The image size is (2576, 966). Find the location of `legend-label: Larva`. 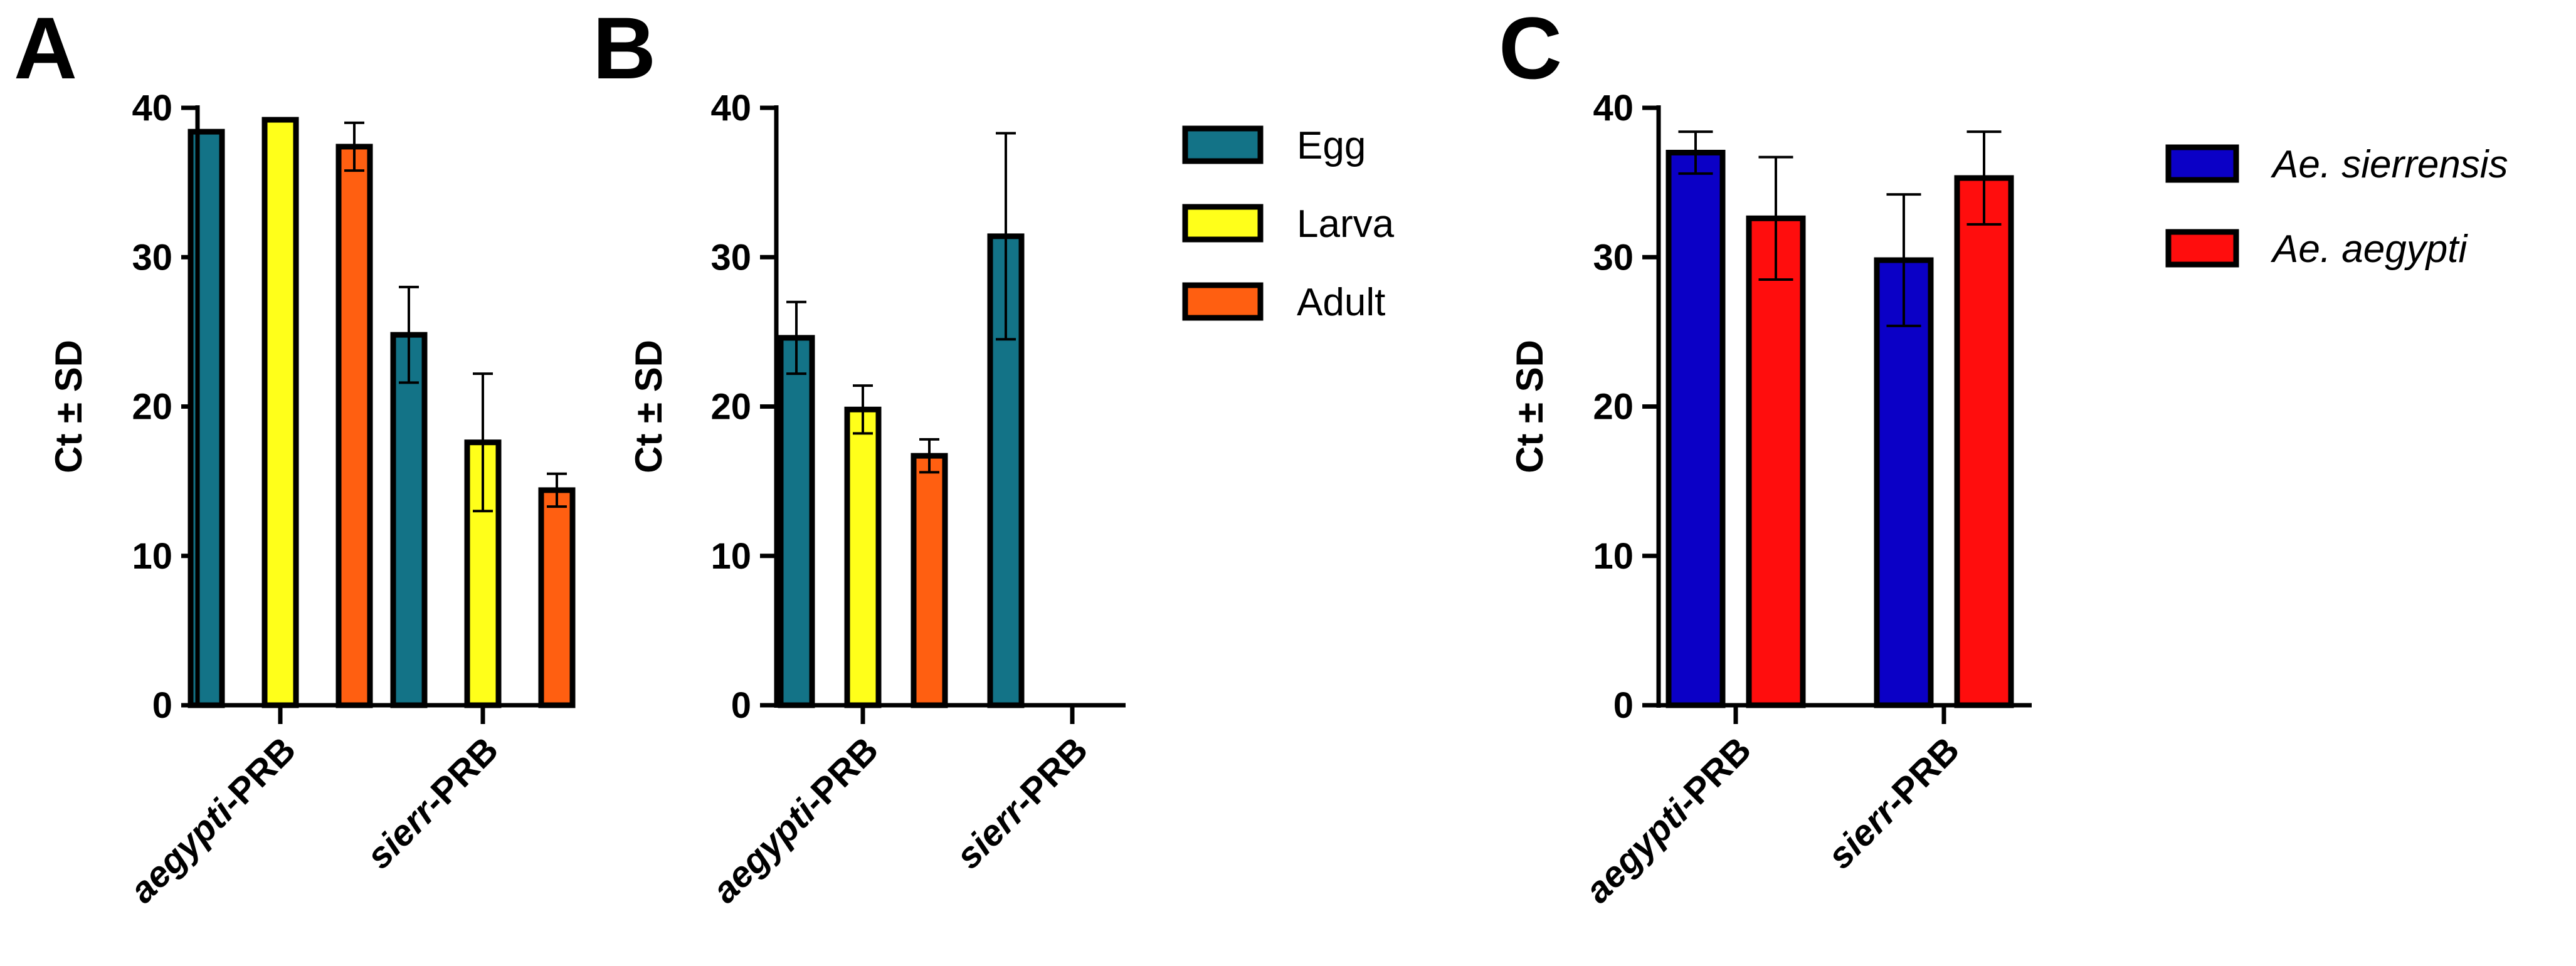

legend-label: Larva is located at coordinates (1346, 224).